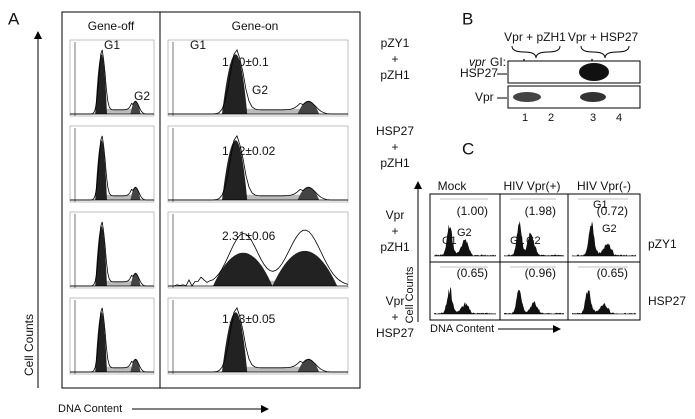 The image size is (695, 419). Describe the element at coordinates (531, 186) in the screenshot. I see `column-header: HIV Vpr(+)` at that location.